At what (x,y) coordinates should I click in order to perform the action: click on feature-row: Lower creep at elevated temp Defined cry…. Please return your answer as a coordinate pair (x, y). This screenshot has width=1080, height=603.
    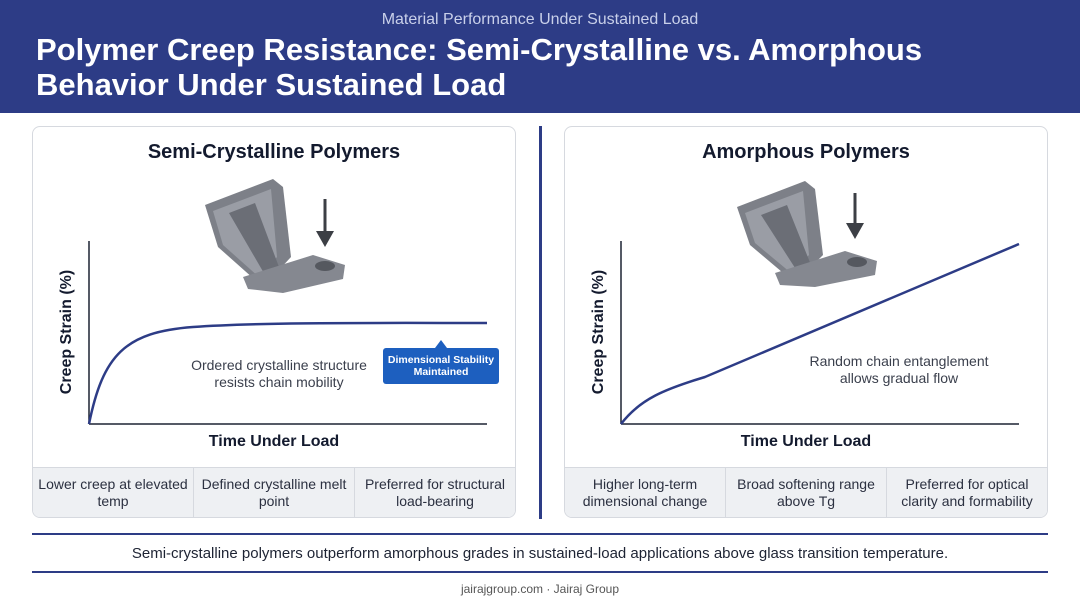
    Looking at the image, I should click on (274, 492).